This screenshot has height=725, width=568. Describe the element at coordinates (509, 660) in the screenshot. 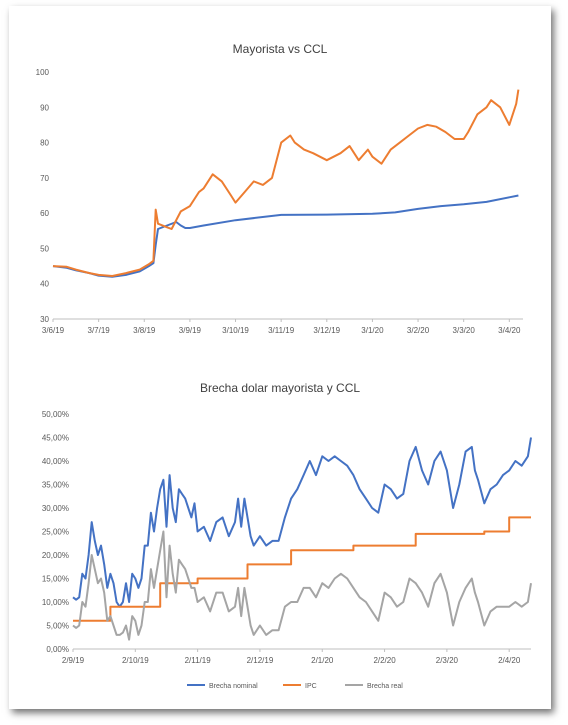

I see `x-tick-label: 2/4/20` at that location.